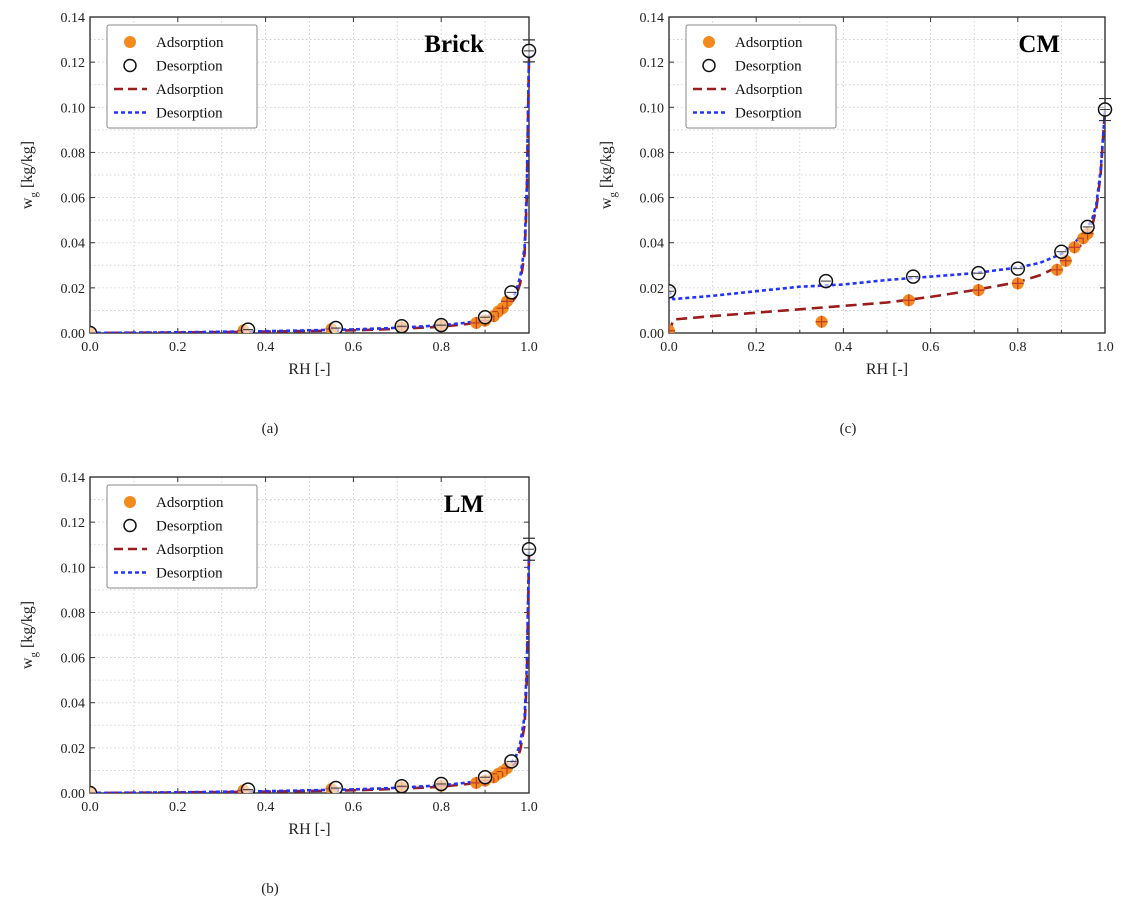 The height and width of the screenshot is (900, 1122). I want to click on desorption-fit-curve, so click(888, 205).